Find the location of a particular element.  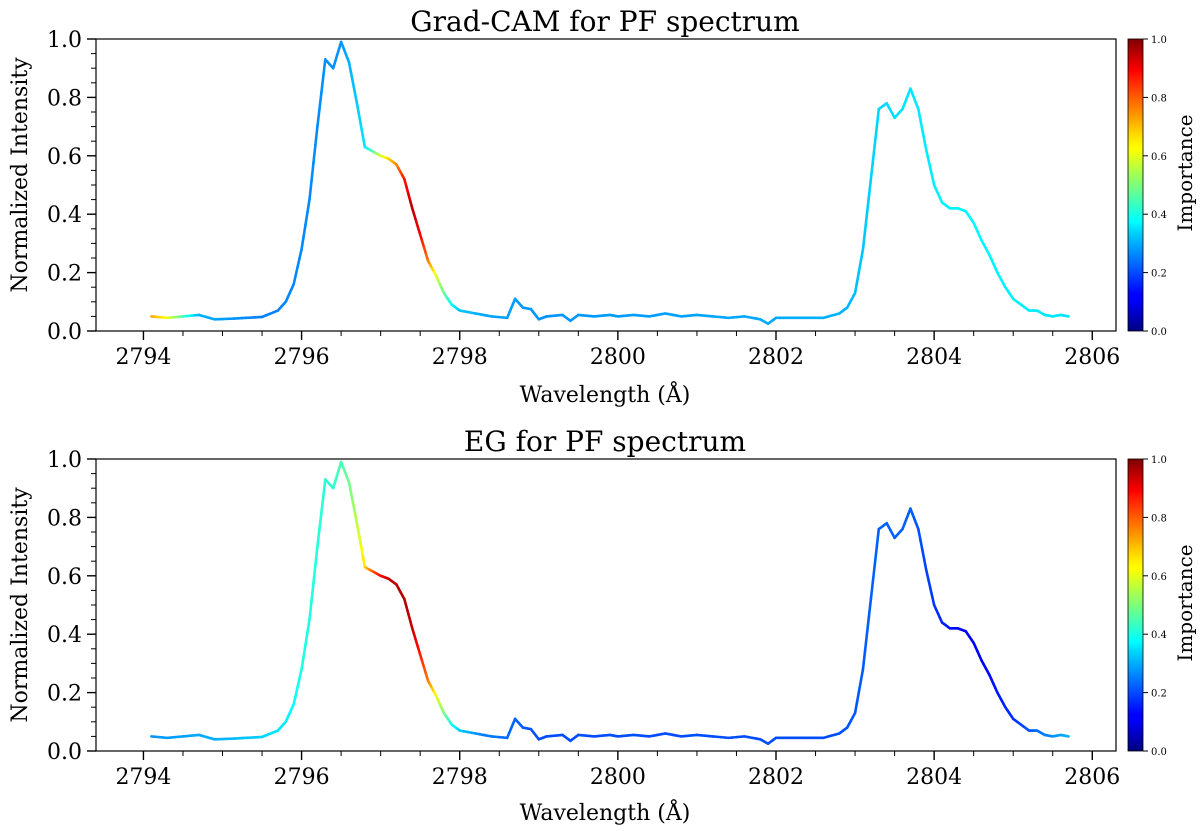

y-tick-label: 0.2 is located at coordinates (64, 274).